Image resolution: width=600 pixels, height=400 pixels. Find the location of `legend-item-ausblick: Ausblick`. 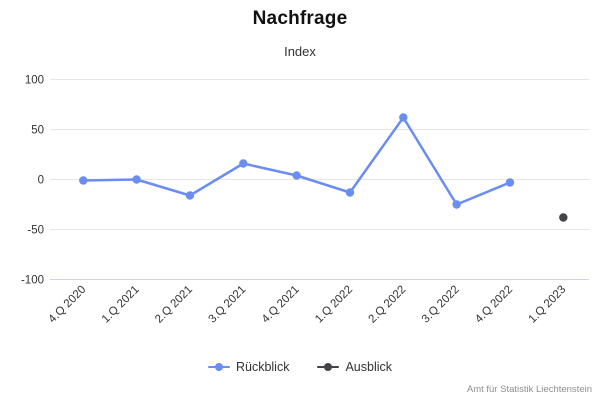

legend-item-ausblick: Ausblick is located at coordinates (354, 367).